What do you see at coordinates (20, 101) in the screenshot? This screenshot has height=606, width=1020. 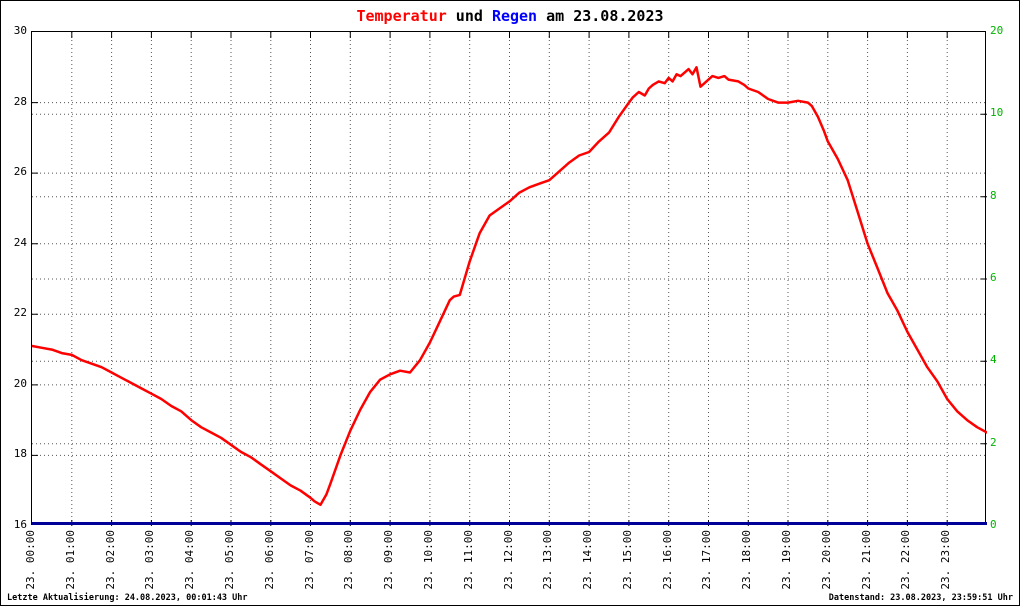 I see `y-left-tick-label: 28` at bounding box center [20, 101].